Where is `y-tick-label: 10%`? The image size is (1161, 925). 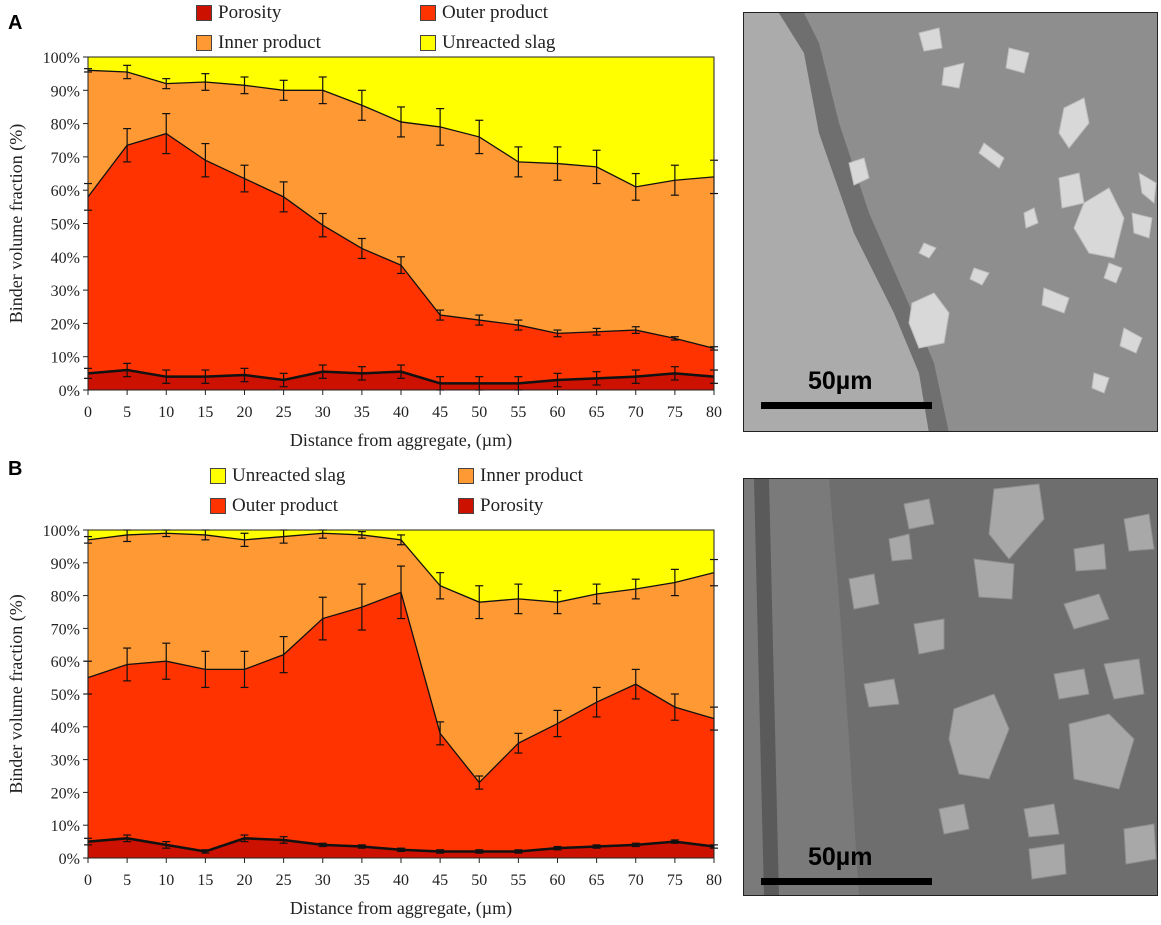
y-tick-label: 10% is located at coordinates (65, 358).